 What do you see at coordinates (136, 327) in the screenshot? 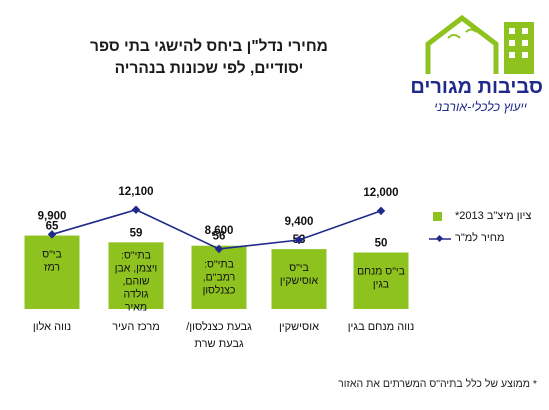
I see `category-label: מרכז העיר` at bounding box center [136, 327].